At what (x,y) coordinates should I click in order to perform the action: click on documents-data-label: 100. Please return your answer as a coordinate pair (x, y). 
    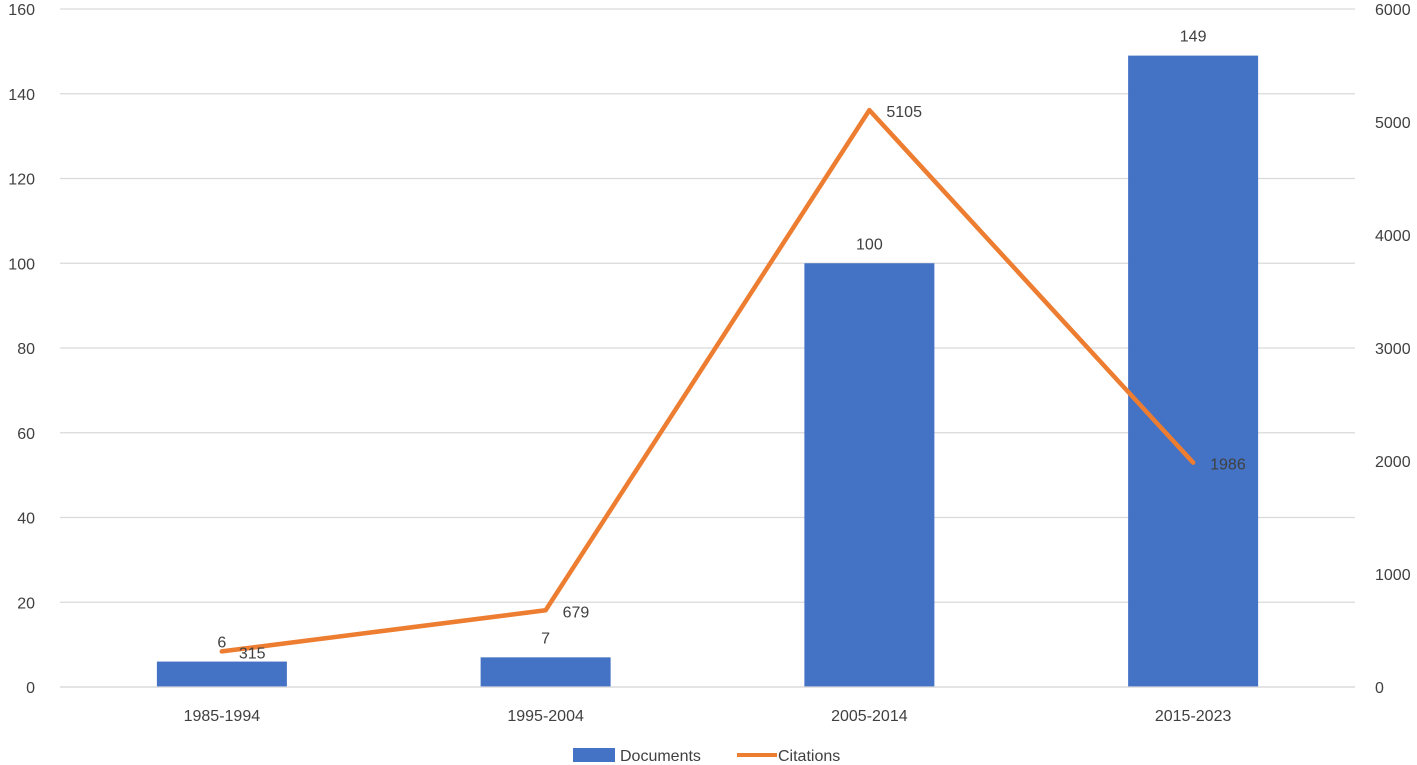
    Looking at the image, I should click on (869, 244).